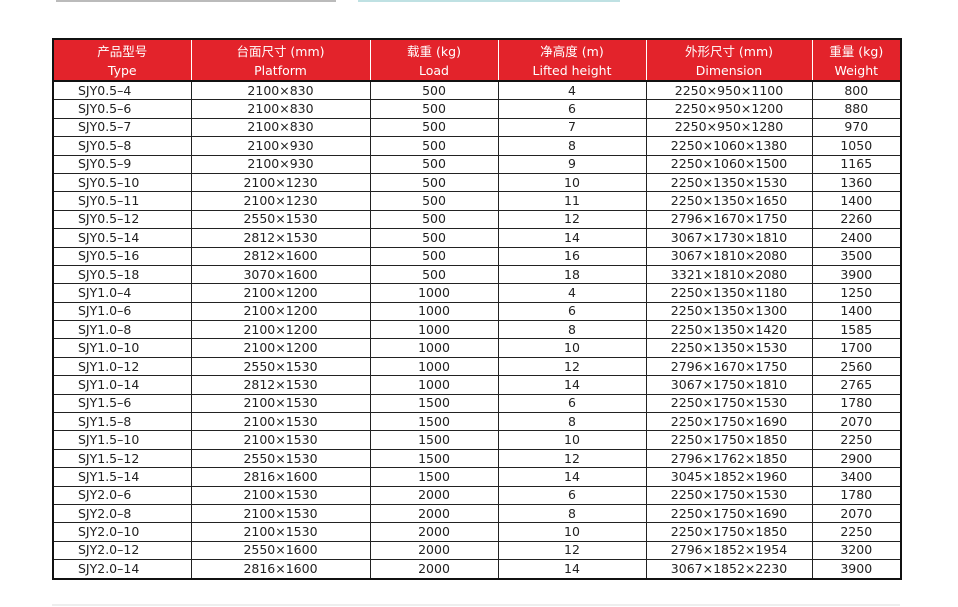 This screenshot has height=607, width=958. Describe the element at coordinates (122, 146) in the screenshot. I see `table-cell: SJY0.5–8` at that location.